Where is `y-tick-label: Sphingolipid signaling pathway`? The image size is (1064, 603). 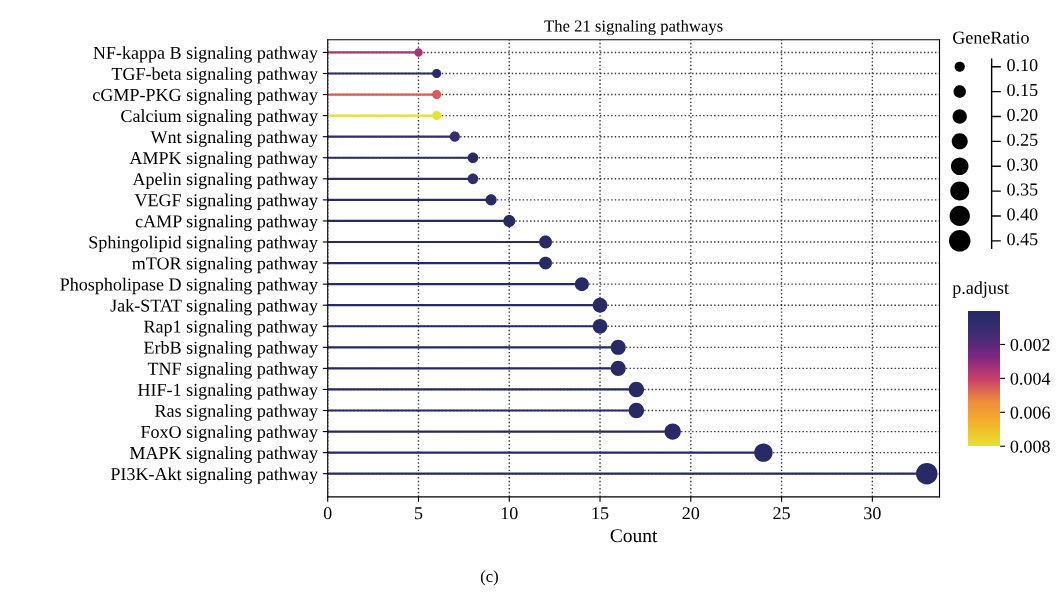 y-tick-label: Sphingolipid signaling pathway is located at coordinates (203, 244).